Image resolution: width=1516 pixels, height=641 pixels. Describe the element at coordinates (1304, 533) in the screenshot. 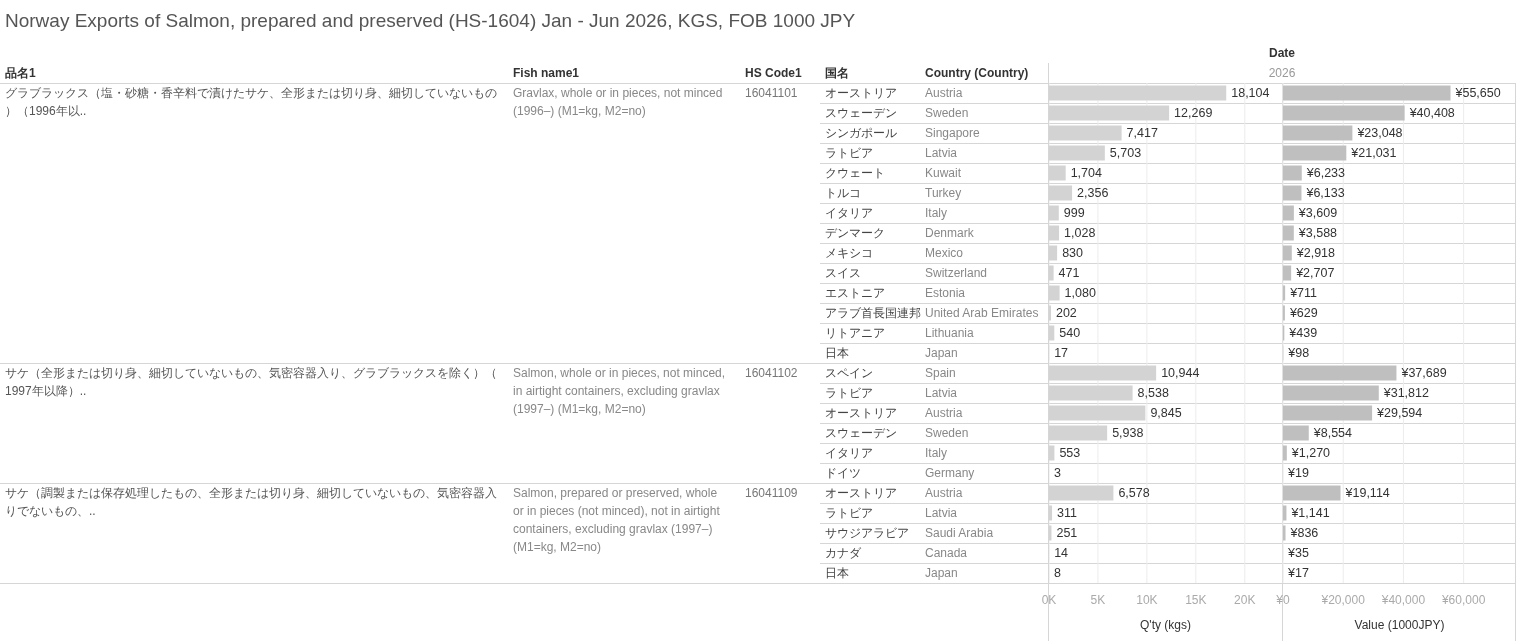

I see `data-label: ¥836` at that location.